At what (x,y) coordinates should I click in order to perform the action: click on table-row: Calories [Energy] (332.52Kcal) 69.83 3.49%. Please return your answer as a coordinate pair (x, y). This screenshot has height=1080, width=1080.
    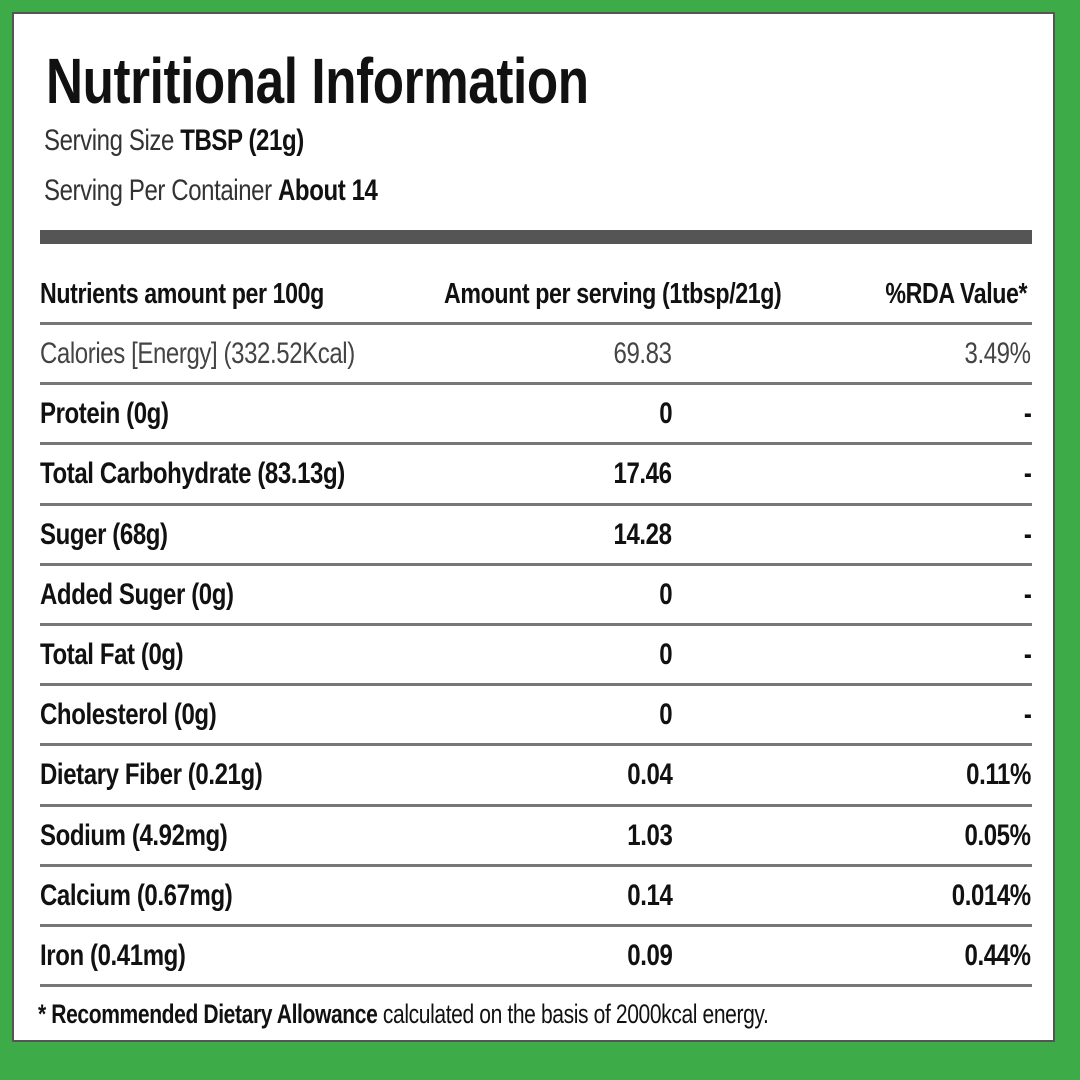
    Looking at the image, I should click on (535, 354).